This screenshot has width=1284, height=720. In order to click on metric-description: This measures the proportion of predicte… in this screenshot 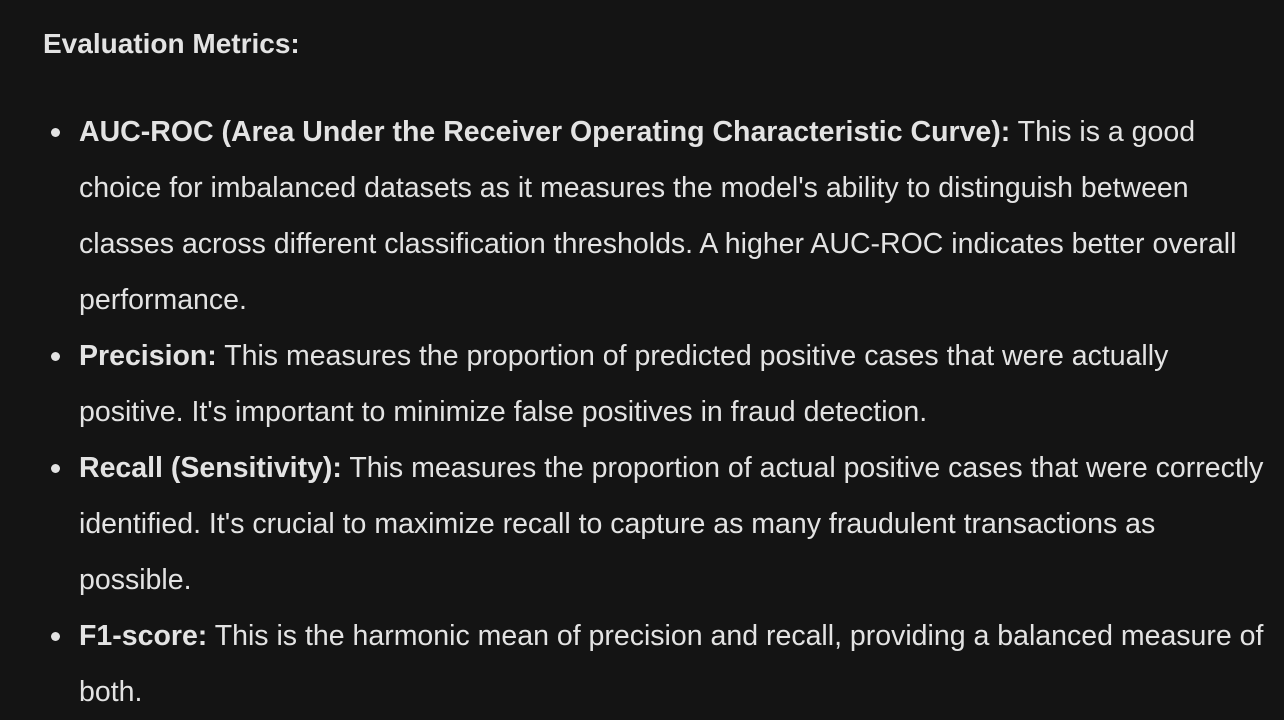, I will do `click(624, 384)`.